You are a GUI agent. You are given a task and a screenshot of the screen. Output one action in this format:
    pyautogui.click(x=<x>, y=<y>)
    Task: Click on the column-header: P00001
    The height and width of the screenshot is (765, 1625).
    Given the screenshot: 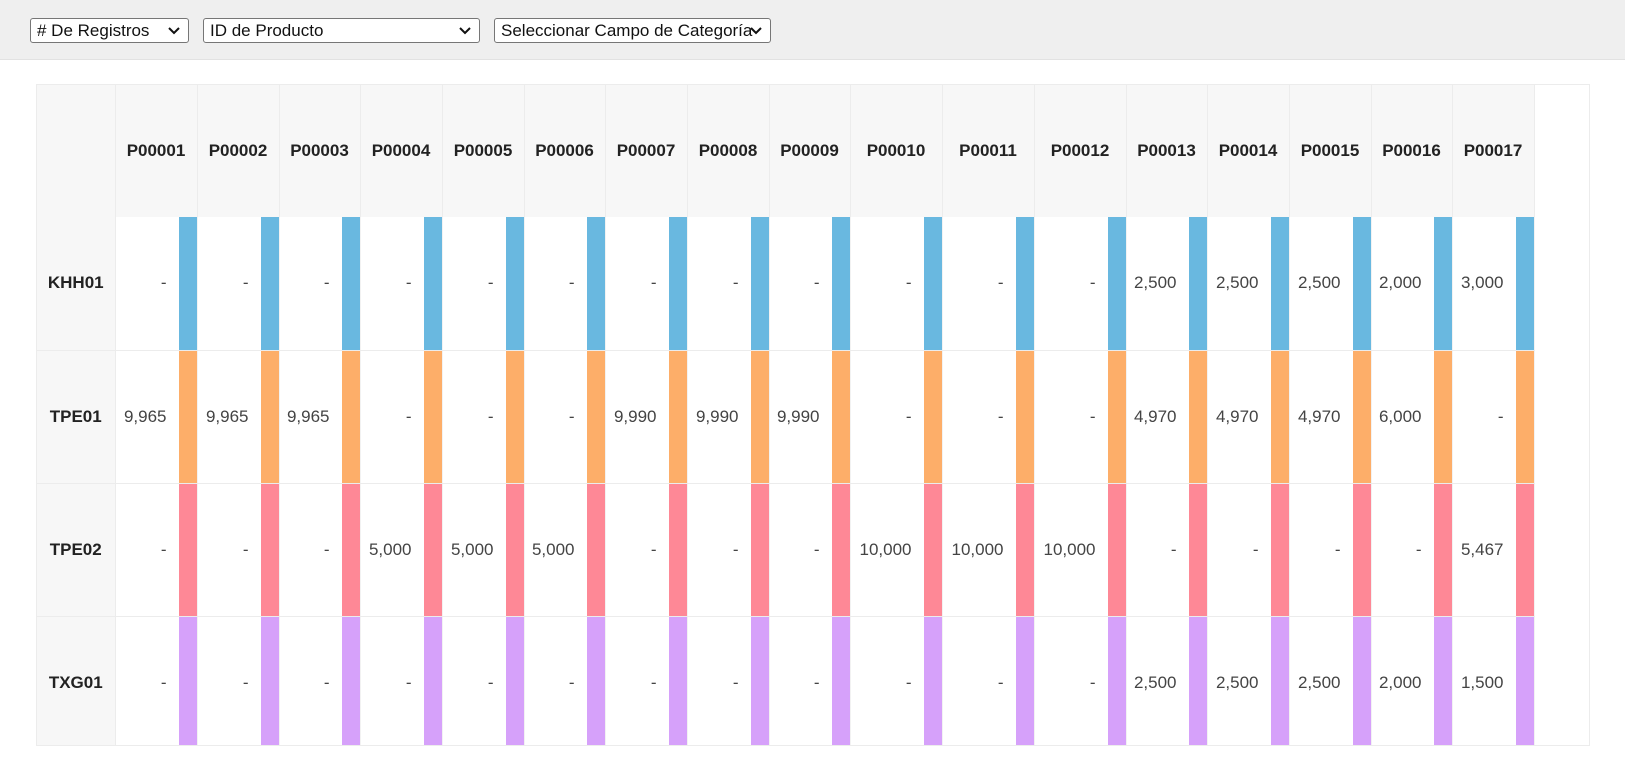 What is the action you would take?
    pyautogui.click(x=156, y=151)
    